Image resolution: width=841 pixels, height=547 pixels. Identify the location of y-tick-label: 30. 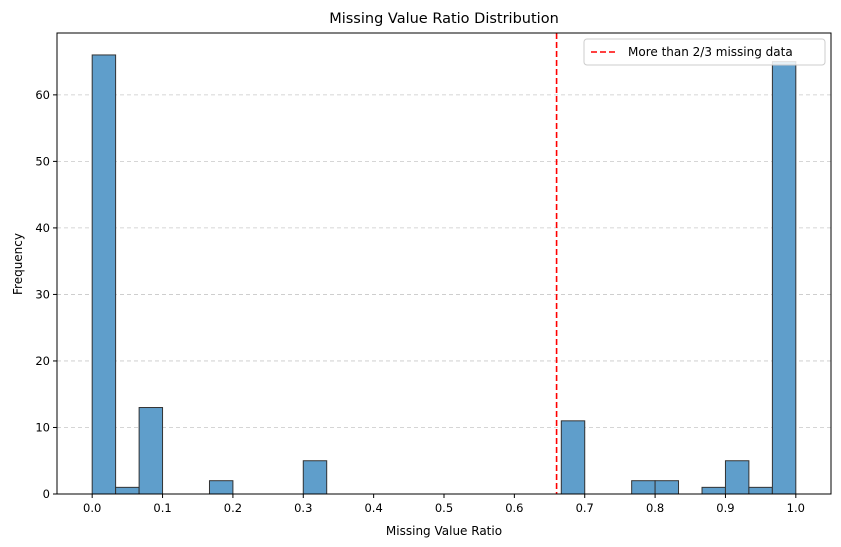
(42, 294).